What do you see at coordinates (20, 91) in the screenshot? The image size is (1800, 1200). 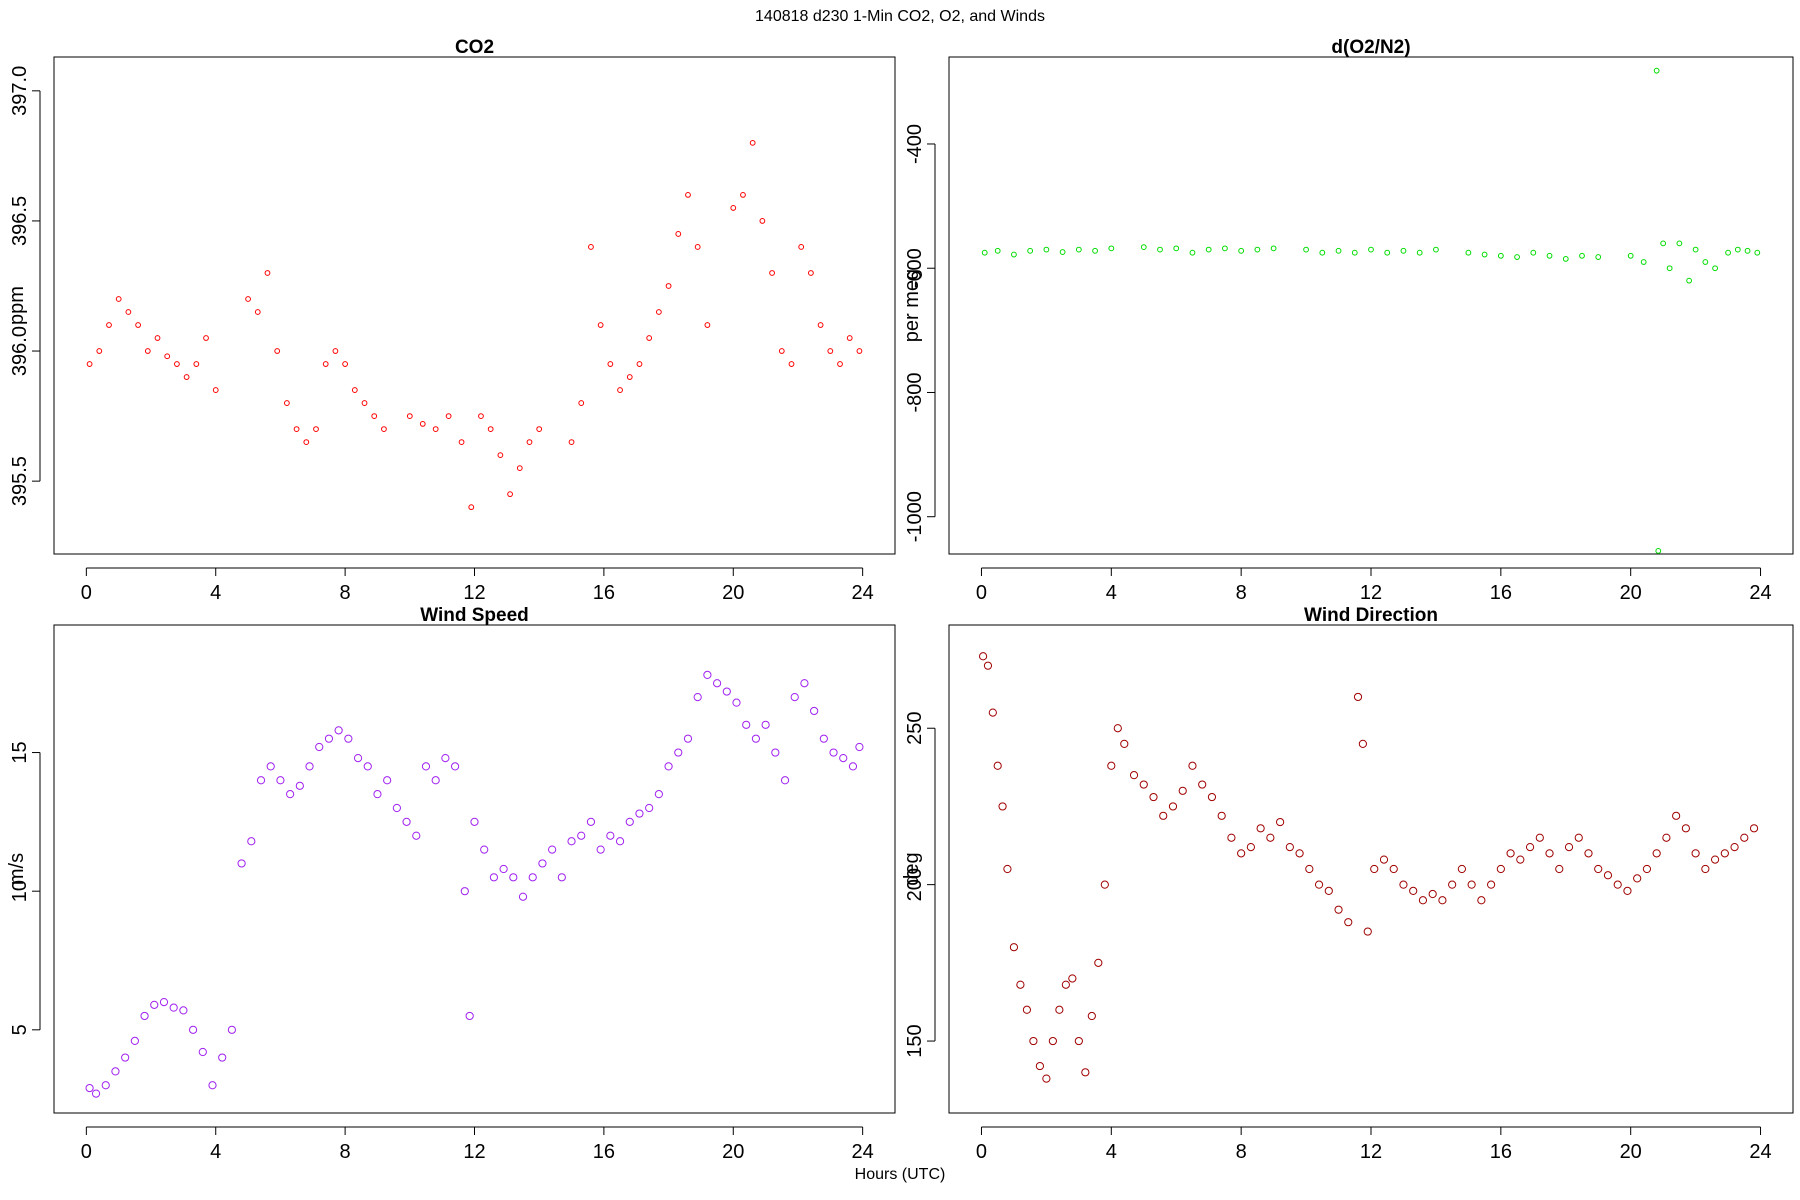 I see `co2-y-tick-label: 397.0` at bounding box center [20, 91].